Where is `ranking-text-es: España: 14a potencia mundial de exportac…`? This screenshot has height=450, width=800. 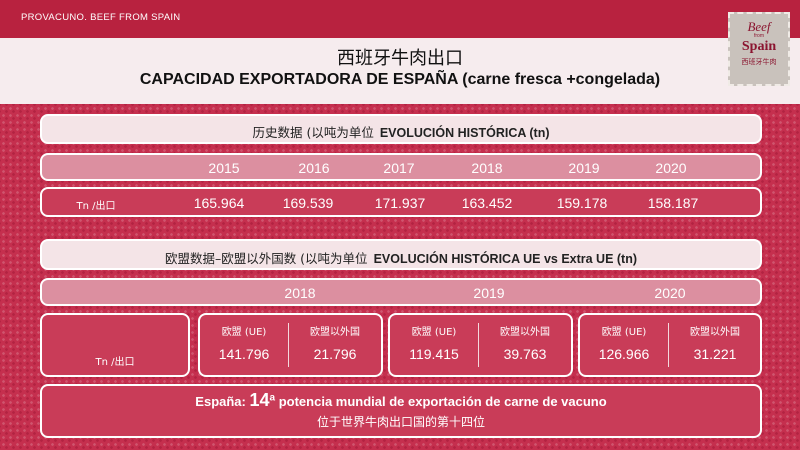 ranking-text-es: España: 14a potencia mundial de exportac… is located at coordinates (401, 400).